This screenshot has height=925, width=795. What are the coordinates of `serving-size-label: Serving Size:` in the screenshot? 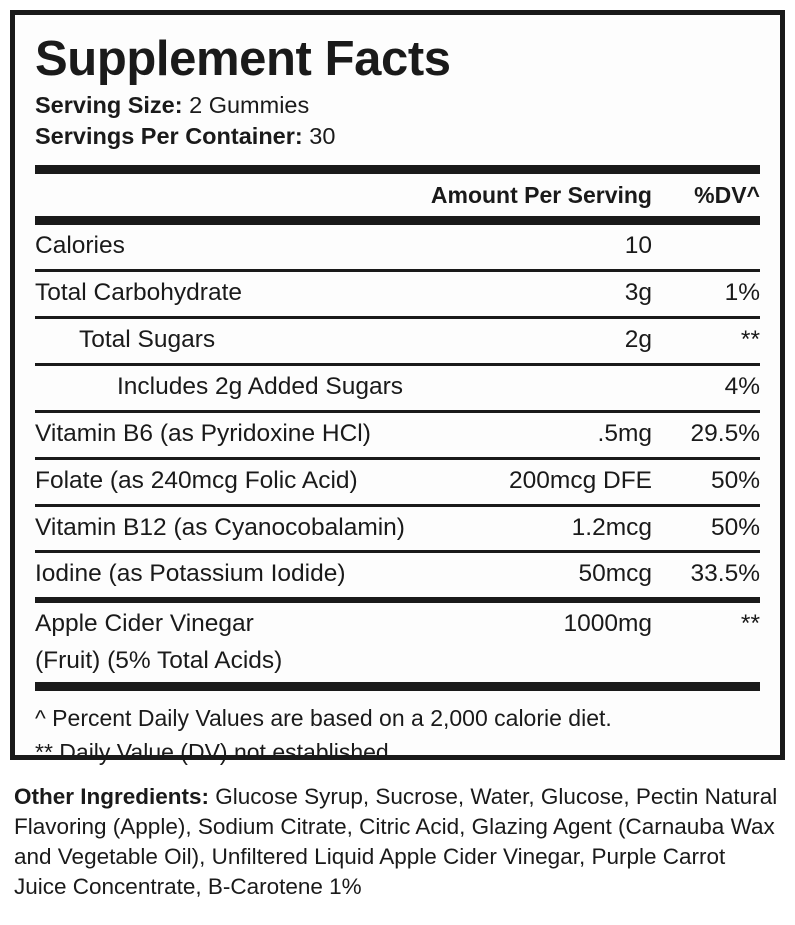 It's located at (109, 105).